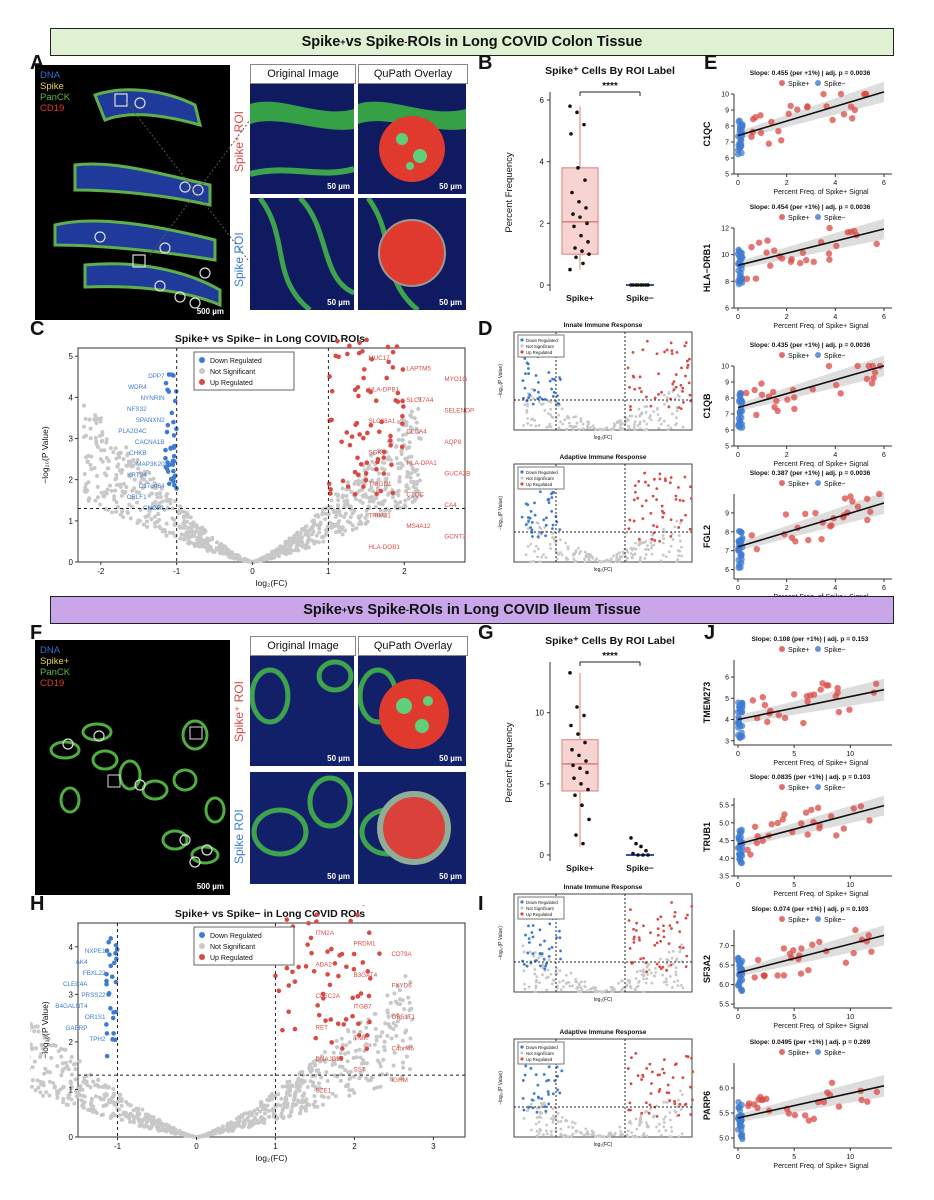 This screenshot has width=934, height=1200. Describe the element at coordinates (727, 282) in the screenshot. I see `y-tick-label: 8` at that location.